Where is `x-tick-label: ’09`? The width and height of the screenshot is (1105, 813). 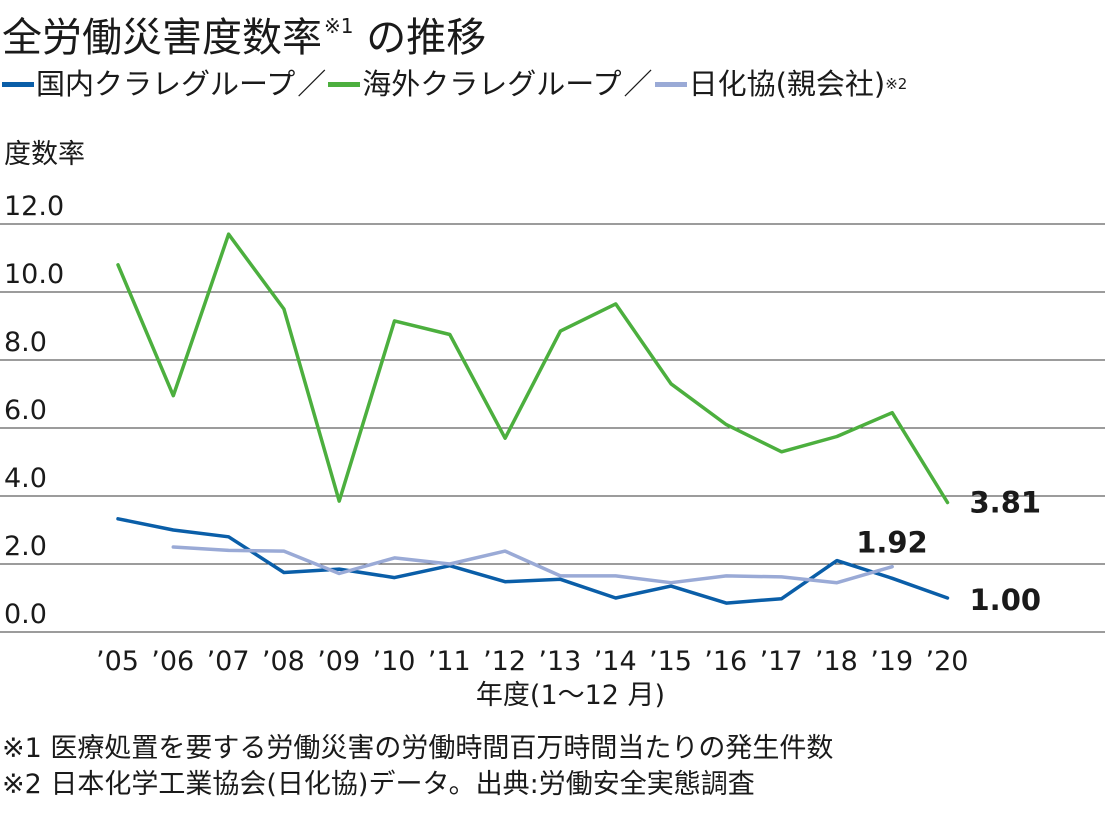
x-tick-label: ’09 is located at coordinates (338, 661).